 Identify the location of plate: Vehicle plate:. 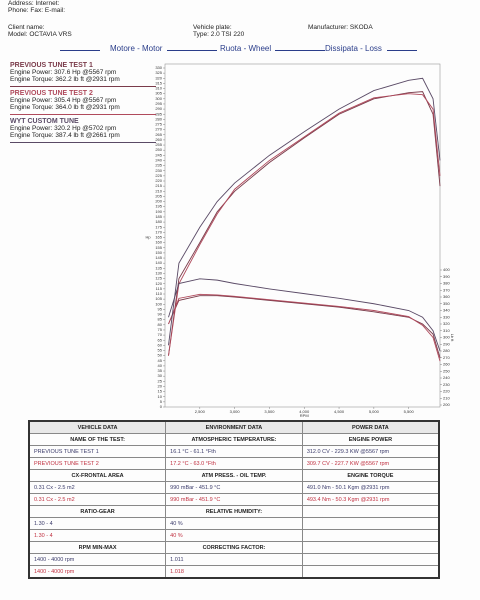
(212, 27).